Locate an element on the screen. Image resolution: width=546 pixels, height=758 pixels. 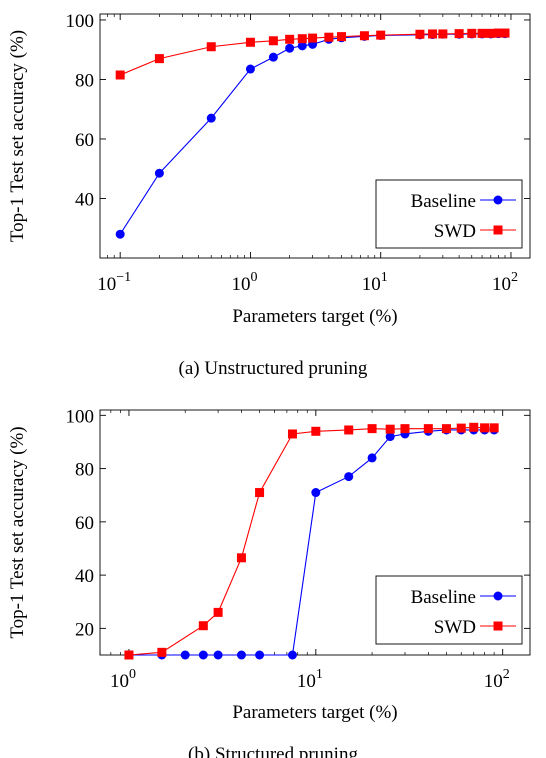
series-swd is located at coordinates (312, 54).